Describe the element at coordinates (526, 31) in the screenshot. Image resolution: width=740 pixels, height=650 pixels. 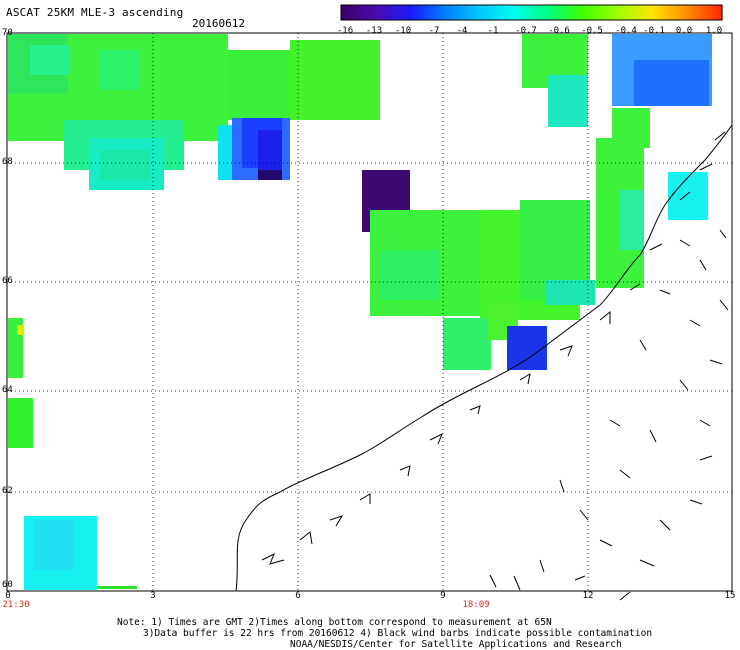
I see `colorbar-tick: -0.7` at that location.